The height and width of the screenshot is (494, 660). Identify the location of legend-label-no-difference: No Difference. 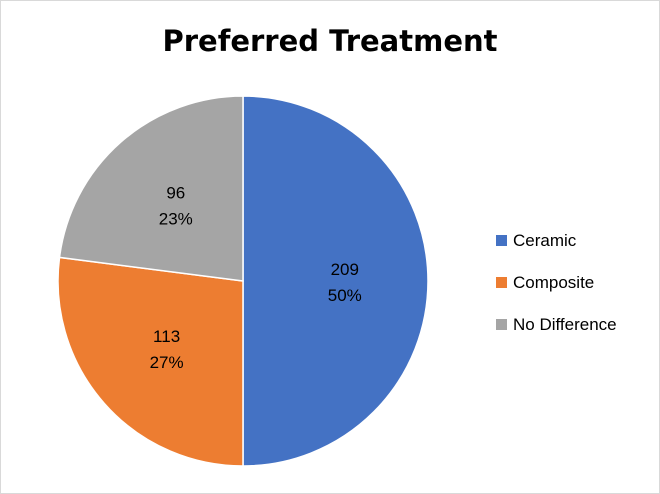
(565, 324).